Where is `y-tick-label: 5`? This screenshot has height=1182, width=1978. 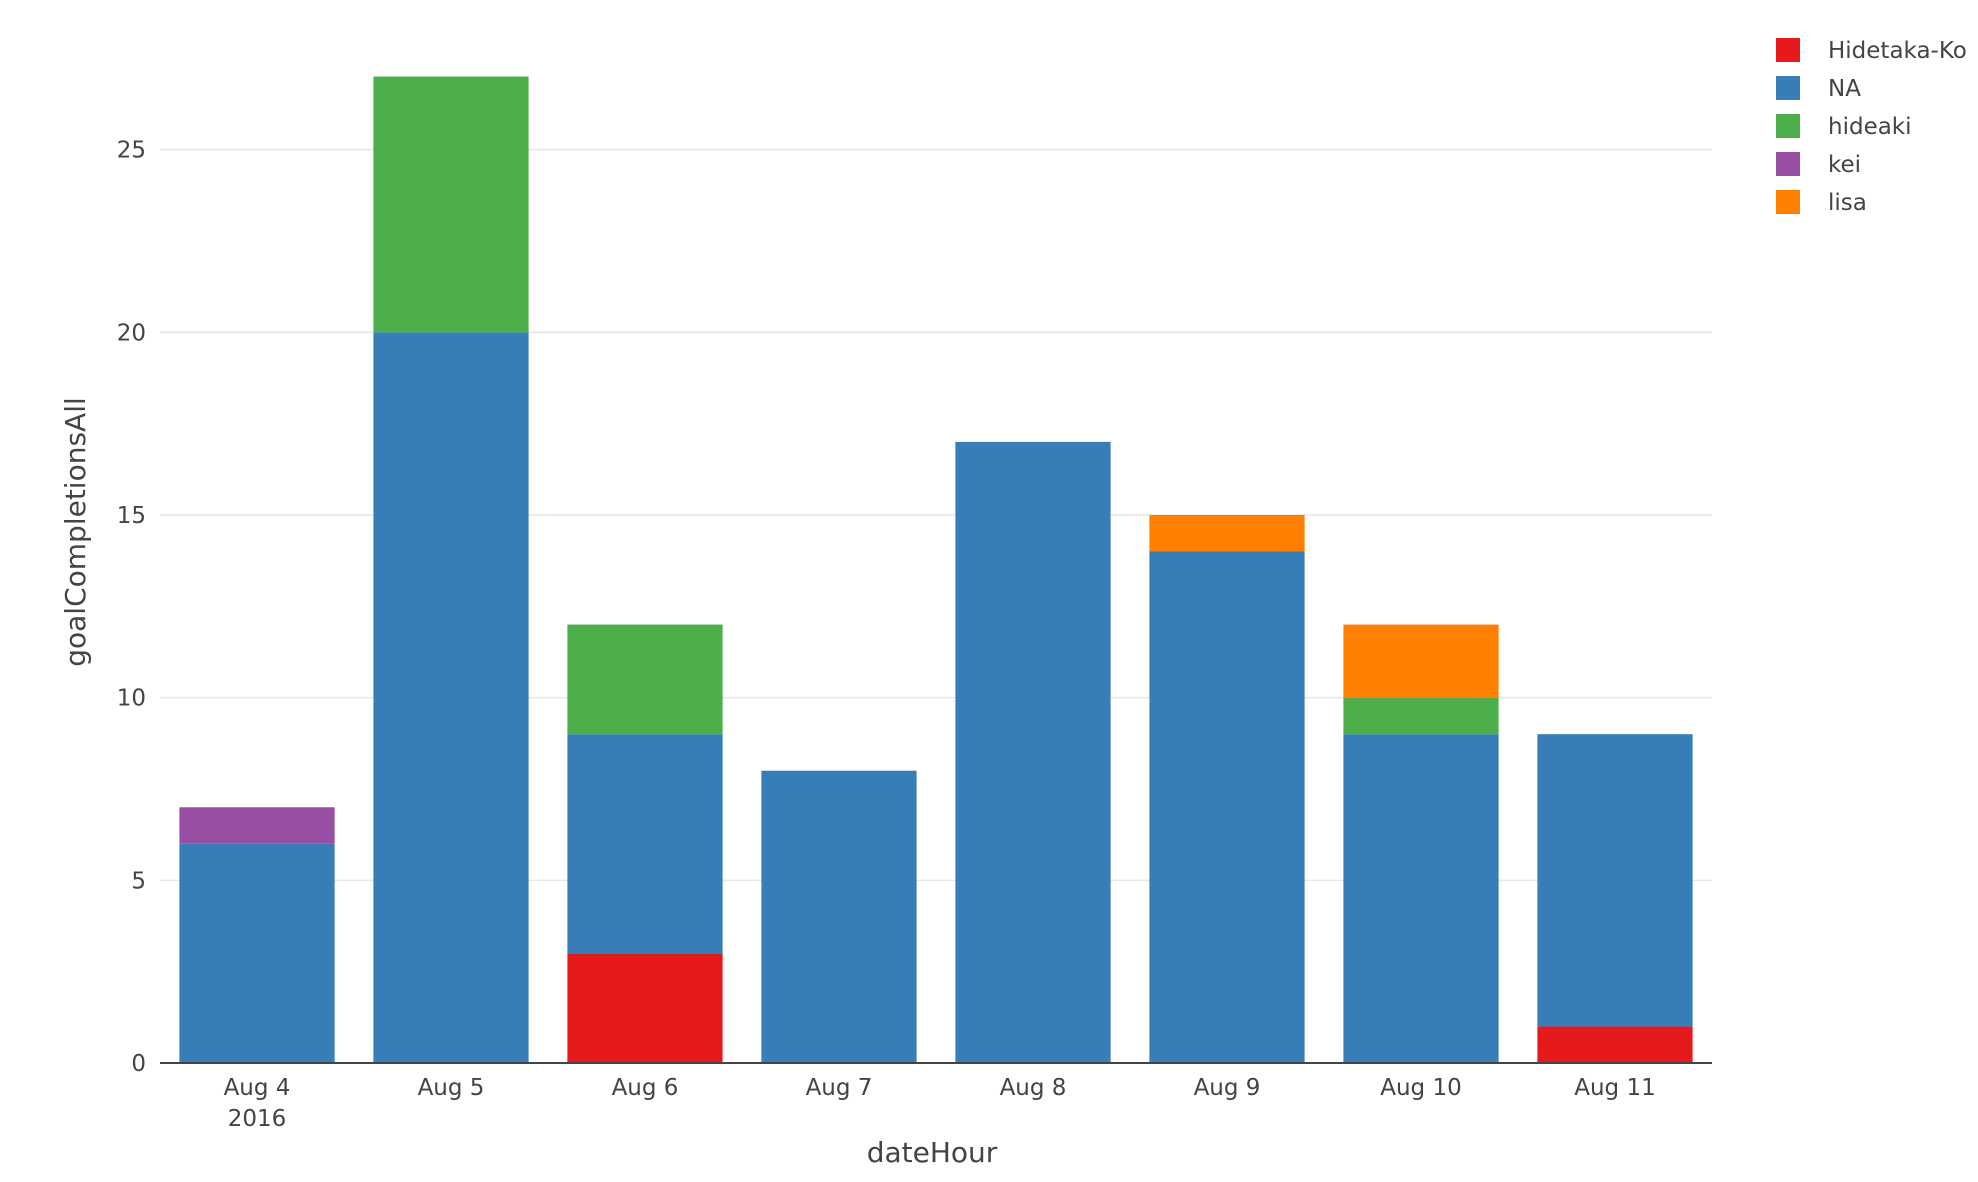
y-tick-label: 5 is located at coordinates (138, 881).